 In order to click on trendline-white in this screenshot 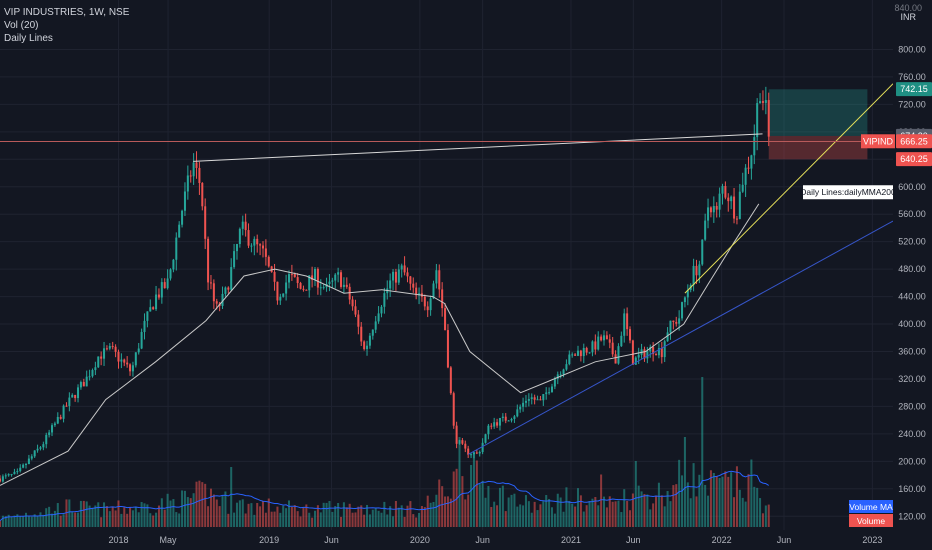, I will do `click(478, 147)`.